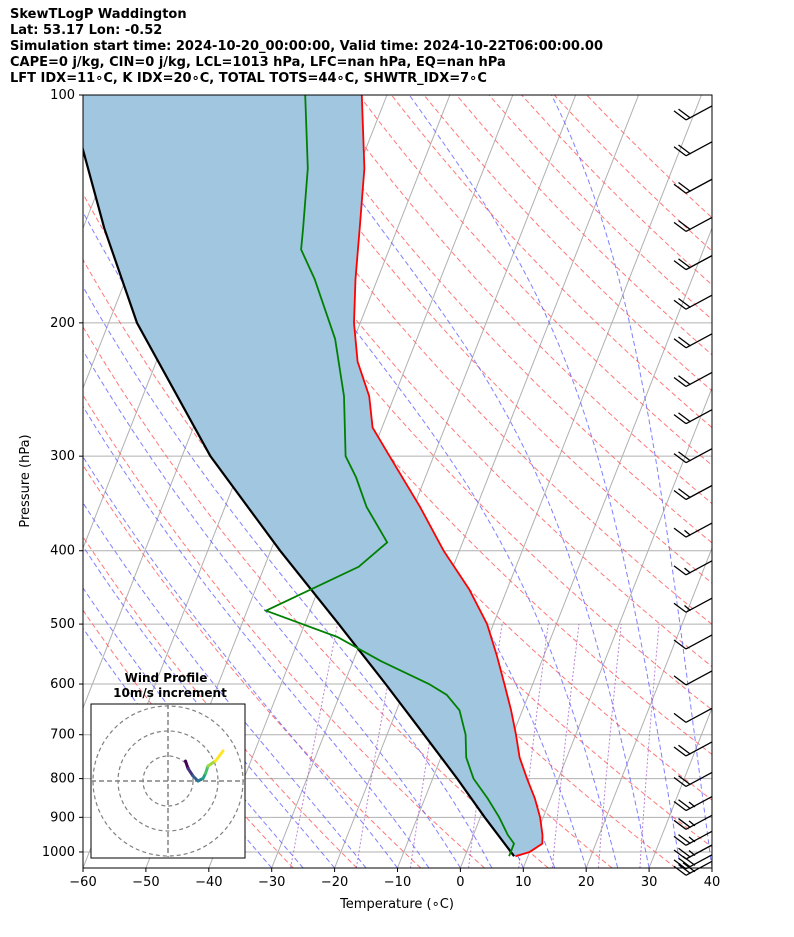 The width and height of the screenshot is (794, 937). What do you see at coordinates (98, 14) in the screenshot?
I see `chart-title: SkewTLogP Waddington` at bounding box center [98, 14].